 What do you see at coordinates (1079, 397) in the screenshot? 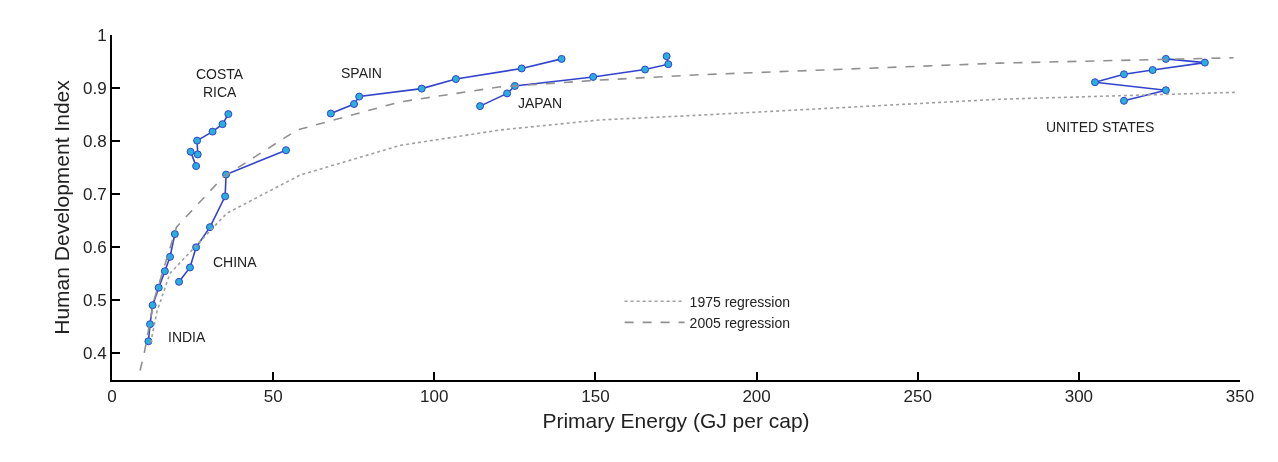
I see `x-tick-label: 300` at bounding box center [1079, 397].